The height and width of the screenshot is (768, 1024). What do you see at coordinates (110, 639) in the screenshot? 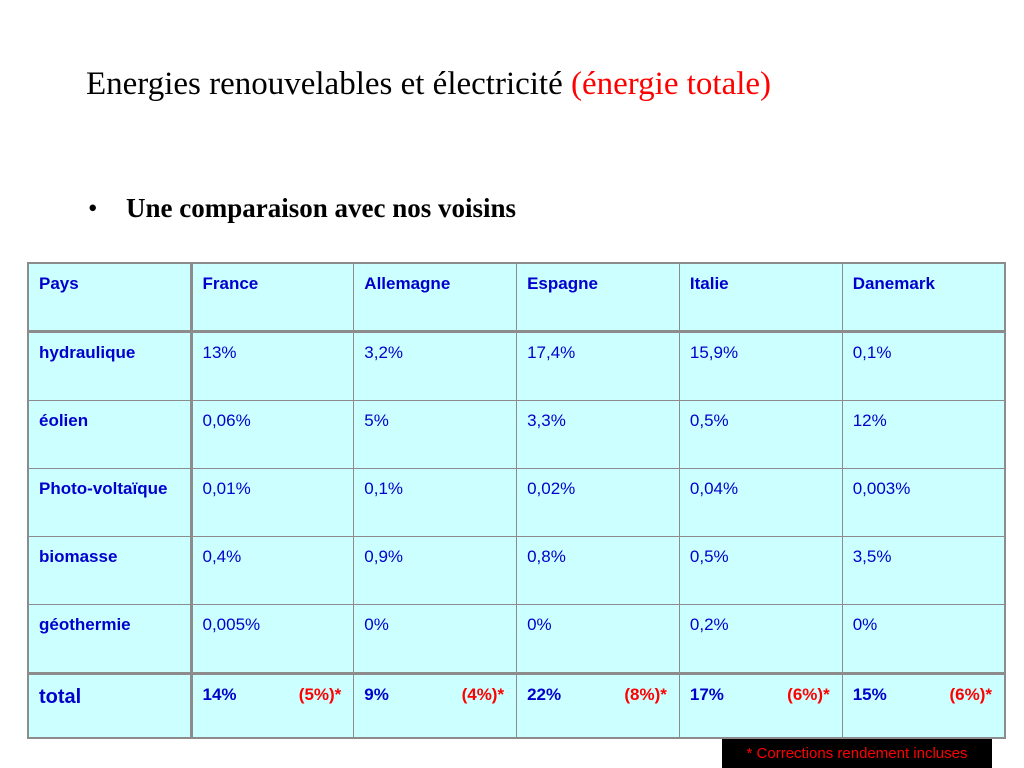
I see `row-label: géothermie` at bounding box center [110, 639].